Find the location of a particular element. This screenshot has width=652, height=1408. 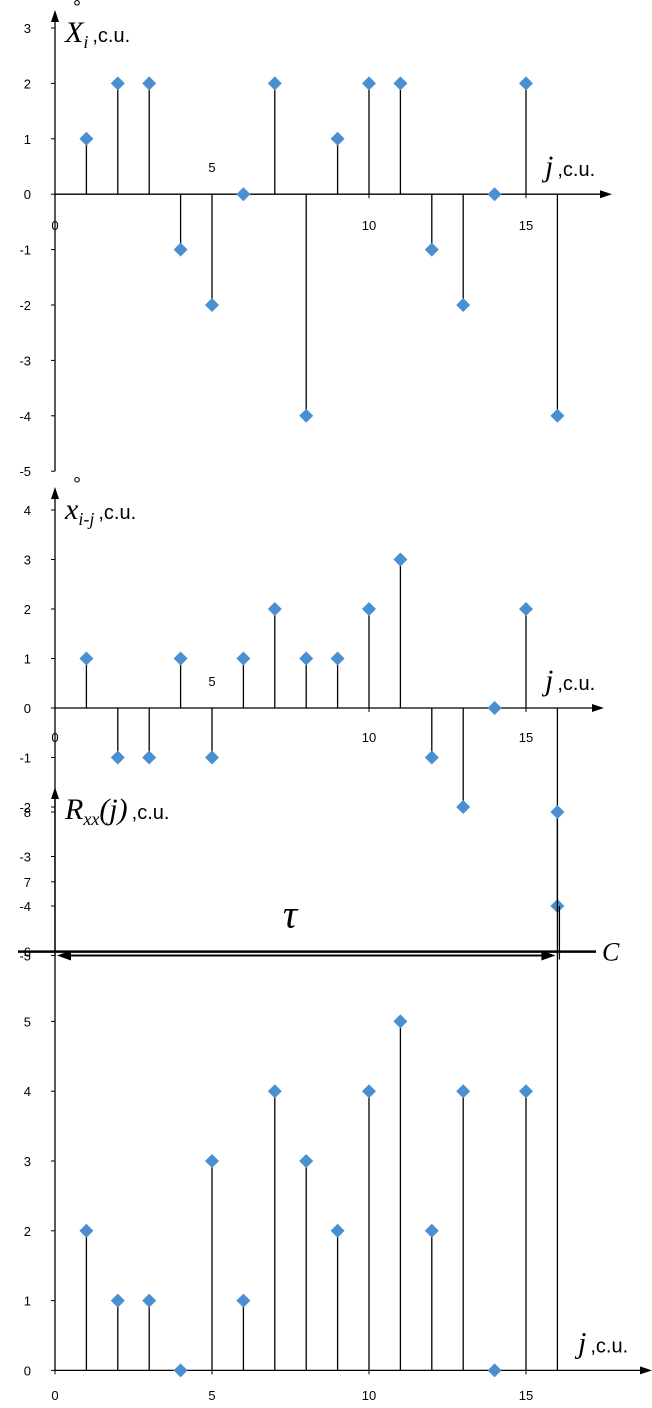

y-label-ring: ° is located at coordinates (77, 9).